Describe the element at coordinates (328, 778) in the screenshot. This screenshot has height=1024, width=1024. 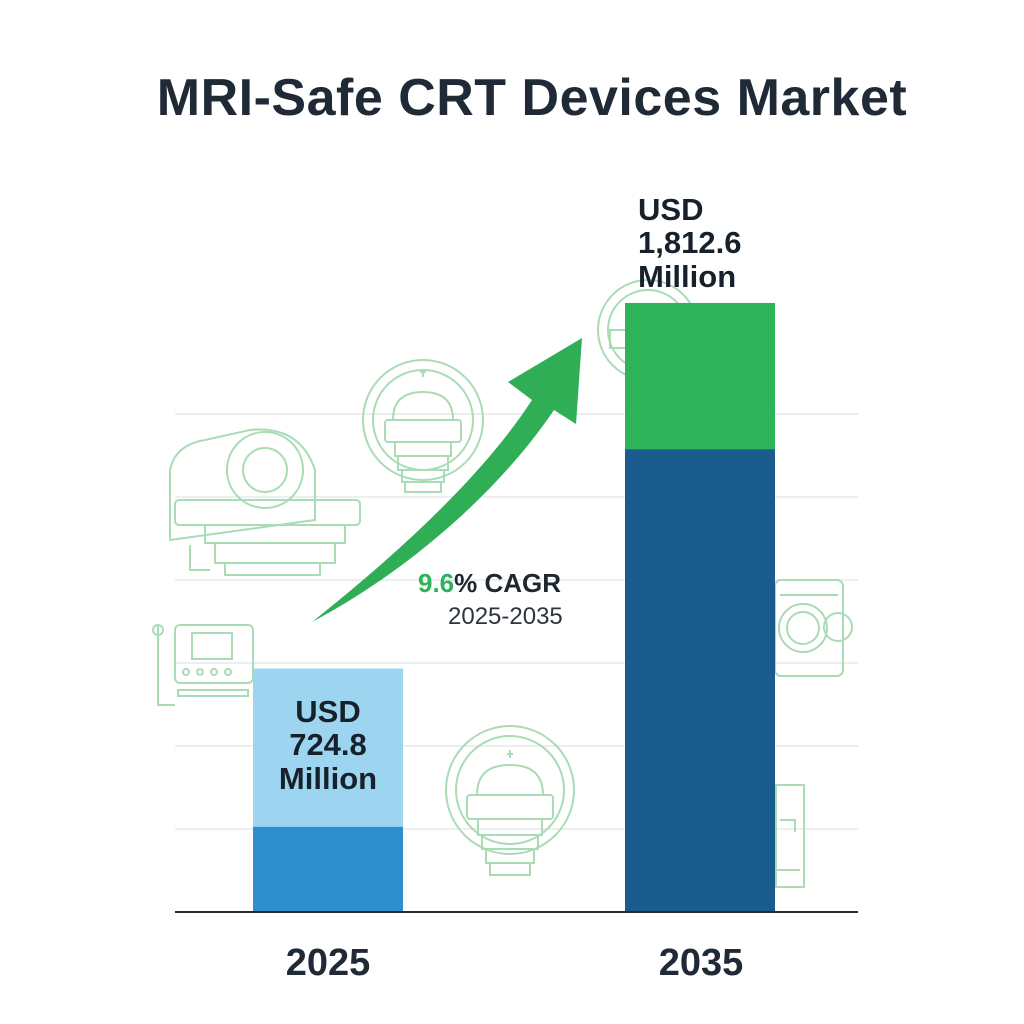
I see `value-unit-2025: Million` at that location.